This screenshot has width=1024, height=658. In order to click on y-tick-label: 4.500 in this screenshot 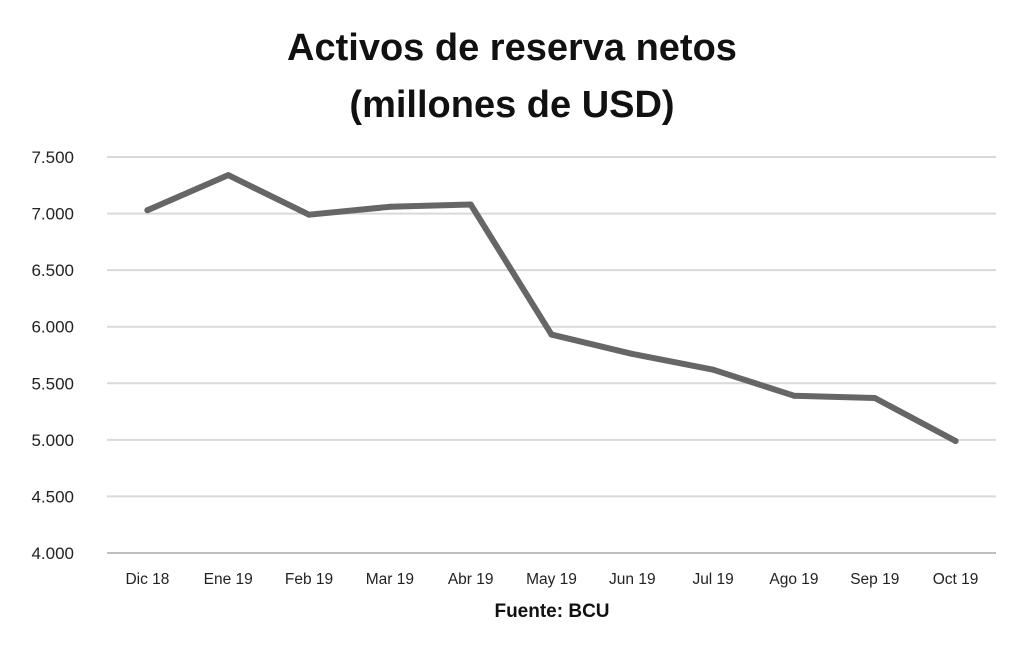, I will do `click(52, 496)`.